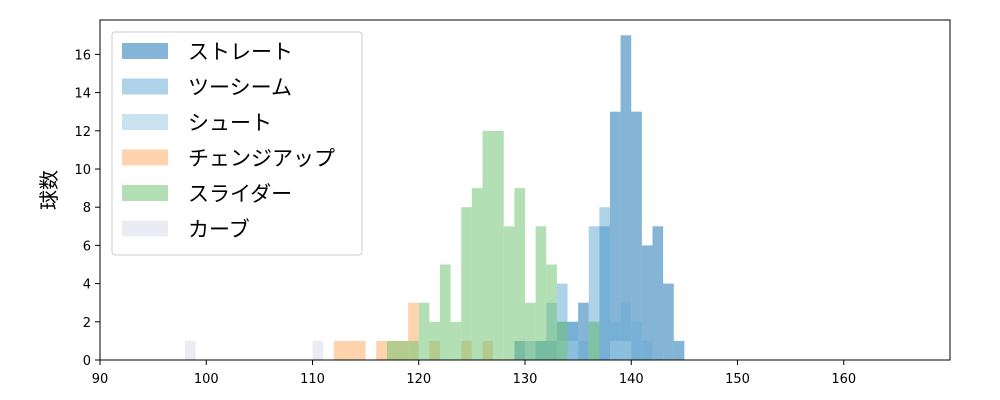 This screenshot has width=1000, height=400. What do you see at coordinates (87, 361) in the screenshot?
I see `y-tick-label-0: 0` at bounding box center [87, 361].